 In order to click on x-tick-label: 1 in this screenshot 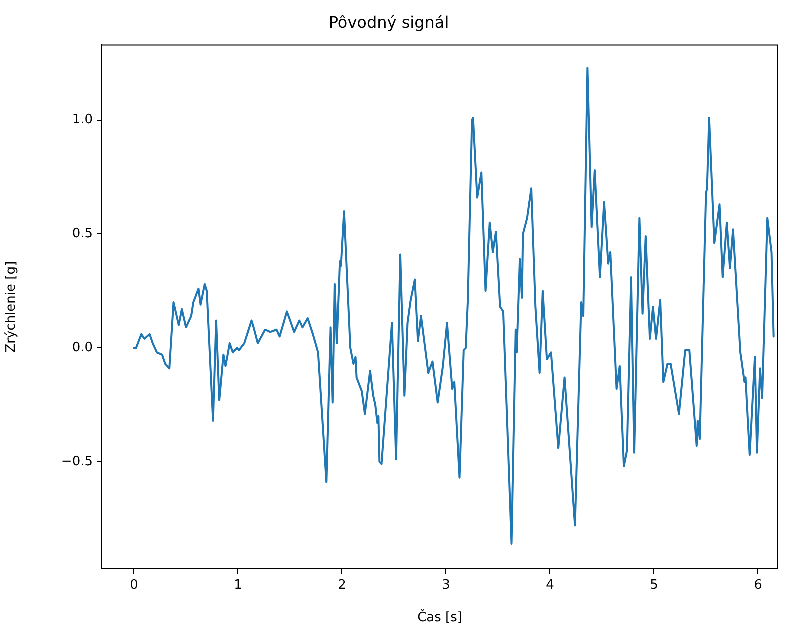, I will do `click(238, 586)`.